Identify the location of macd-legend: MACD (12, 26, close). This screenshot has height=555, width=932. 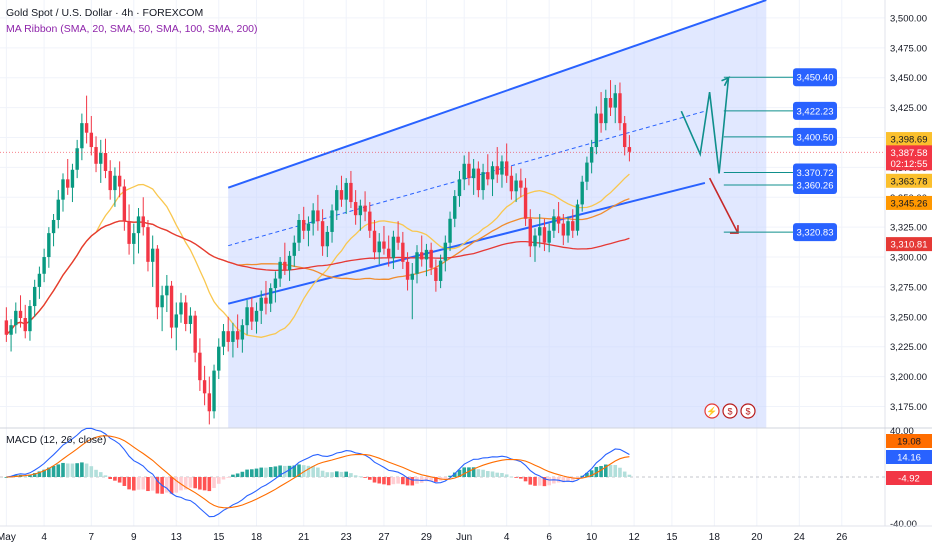
(56, 440).